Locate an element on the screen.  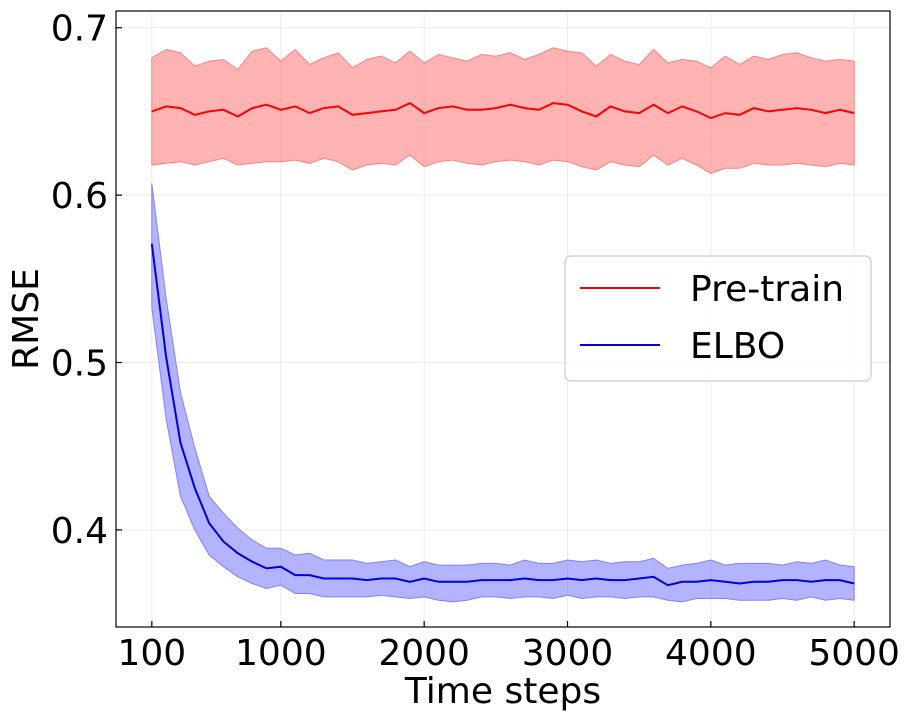
x-tick-label-1: 1000 is located at coordinates (281, 653).